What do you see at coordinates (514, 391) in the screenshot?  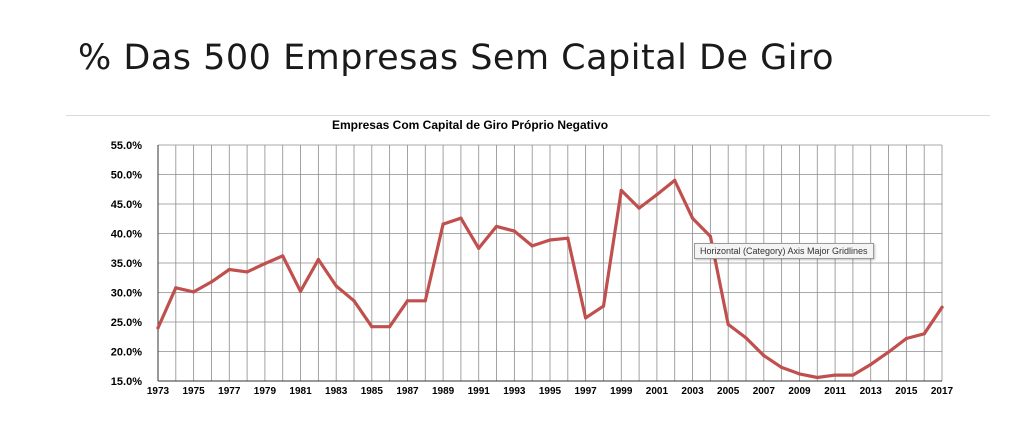 I see `x-tick-label: 1993` at bounding box center [514, 391].